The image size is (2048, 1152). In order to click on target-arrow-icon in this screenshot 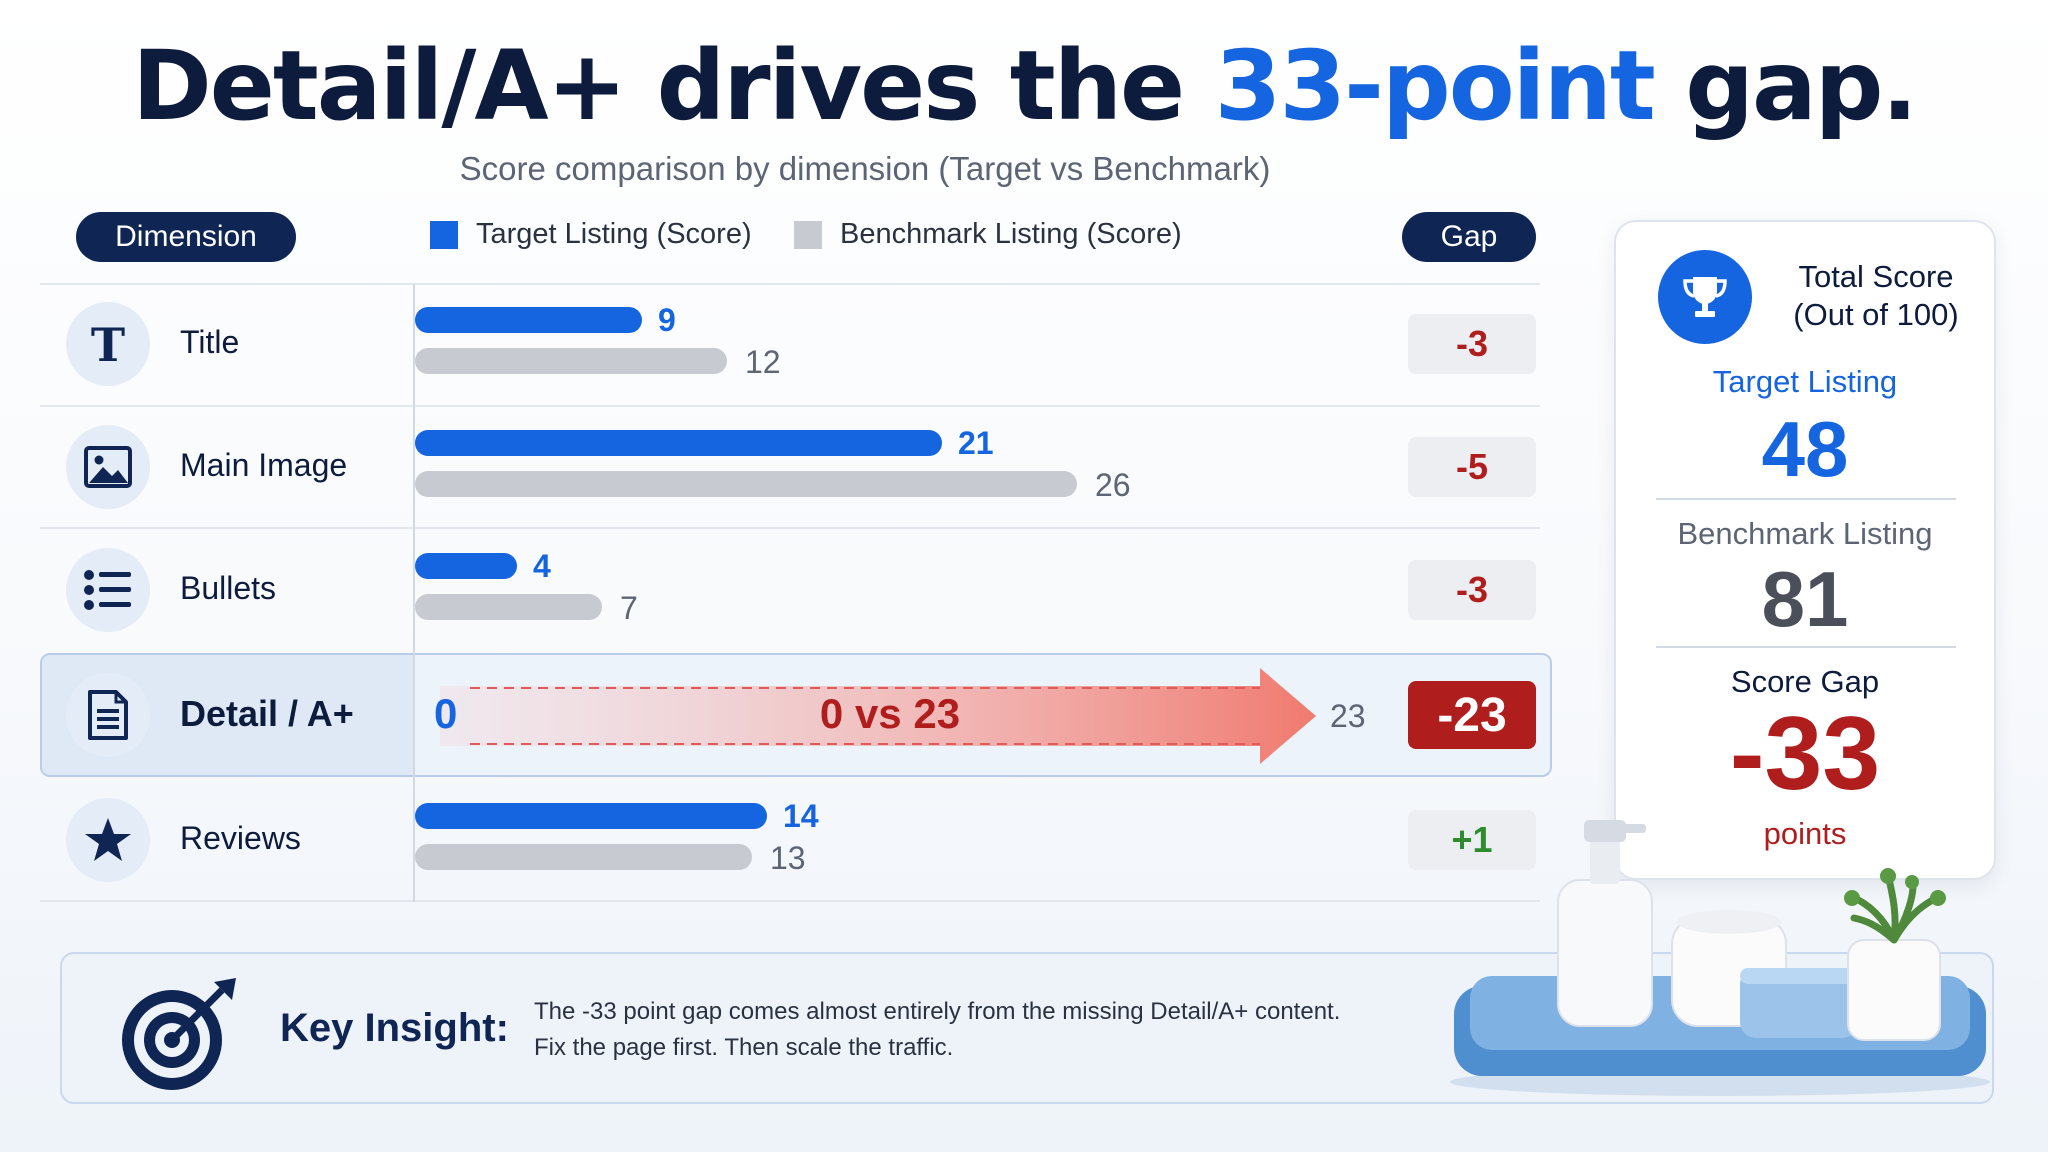, I will do `click(179, 1034)`.